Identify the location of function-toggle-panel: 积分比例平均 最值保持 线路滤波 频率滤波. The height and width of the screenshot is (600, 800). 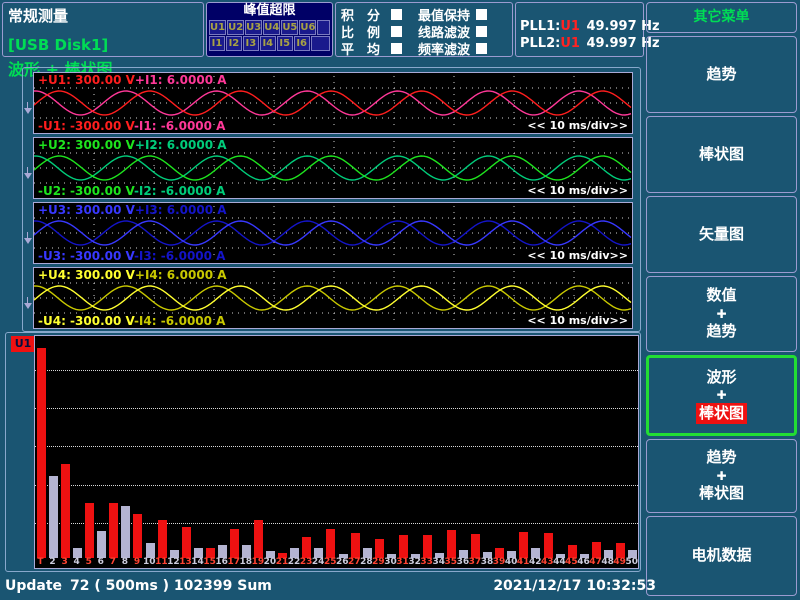
(424, 30).